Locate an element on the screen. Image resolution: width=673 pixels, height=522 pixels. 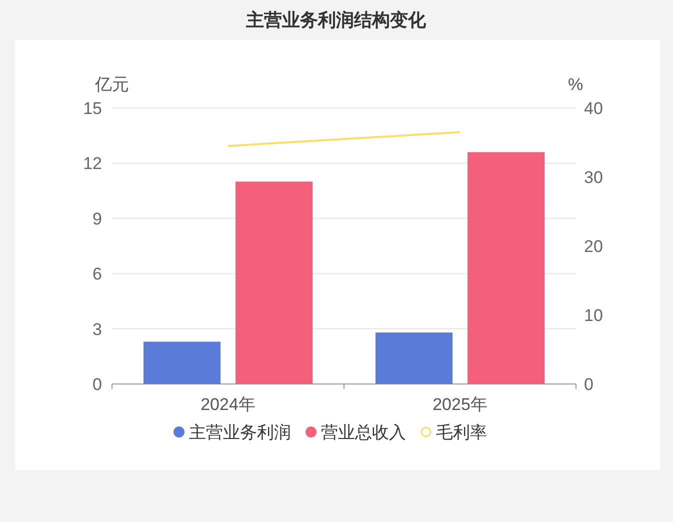
y2-tick-label: 20 is located at coordinates (593, 246).